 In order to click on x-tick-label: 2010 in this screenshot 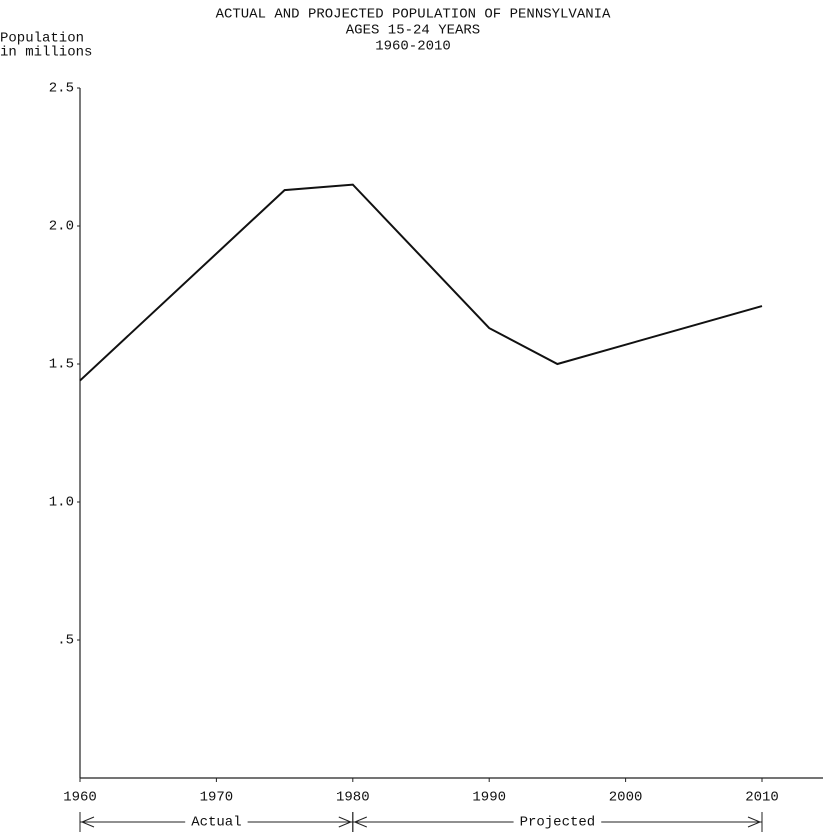, I will do `click(762, 798)`.